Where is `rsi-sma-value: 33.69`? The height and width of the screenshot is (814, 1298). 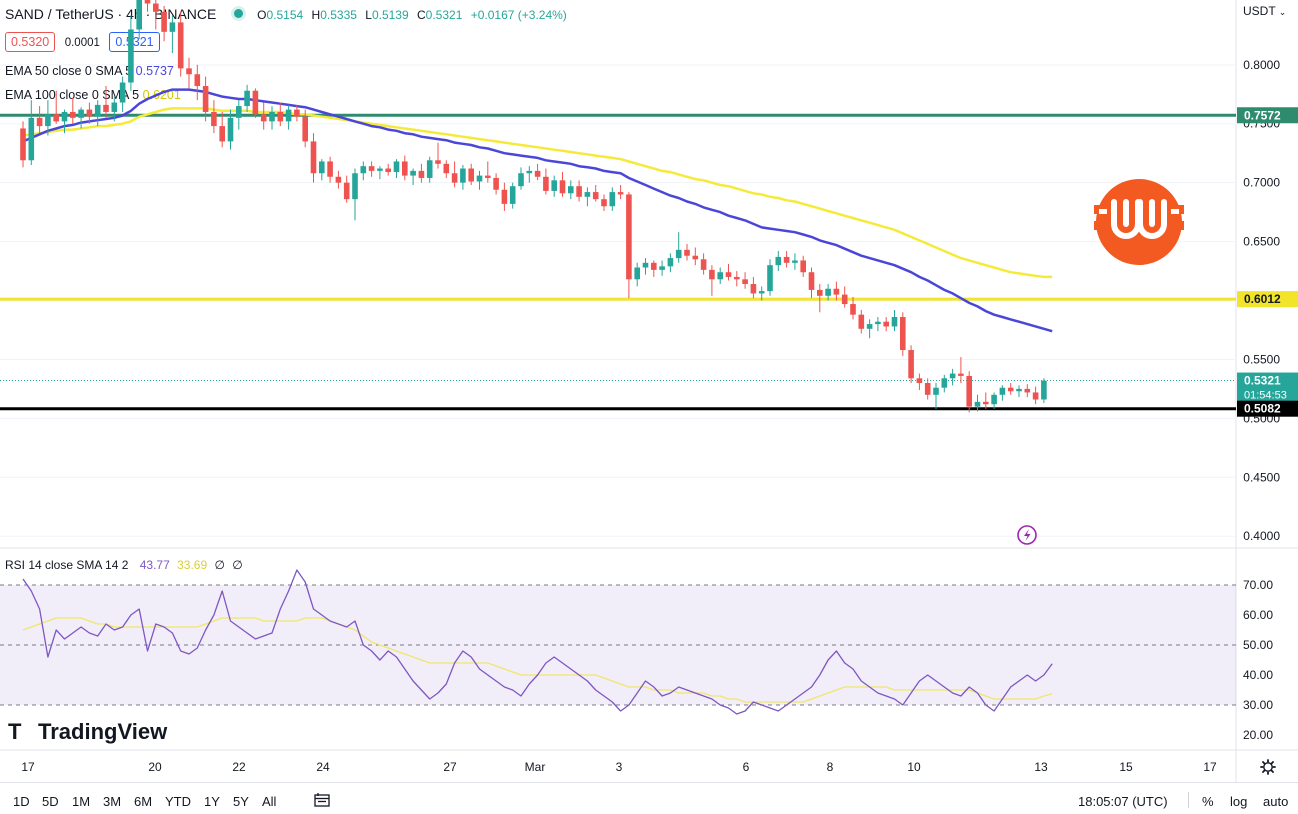 rsi-sma-value: 33.69 is located at coordinates (192, 565).